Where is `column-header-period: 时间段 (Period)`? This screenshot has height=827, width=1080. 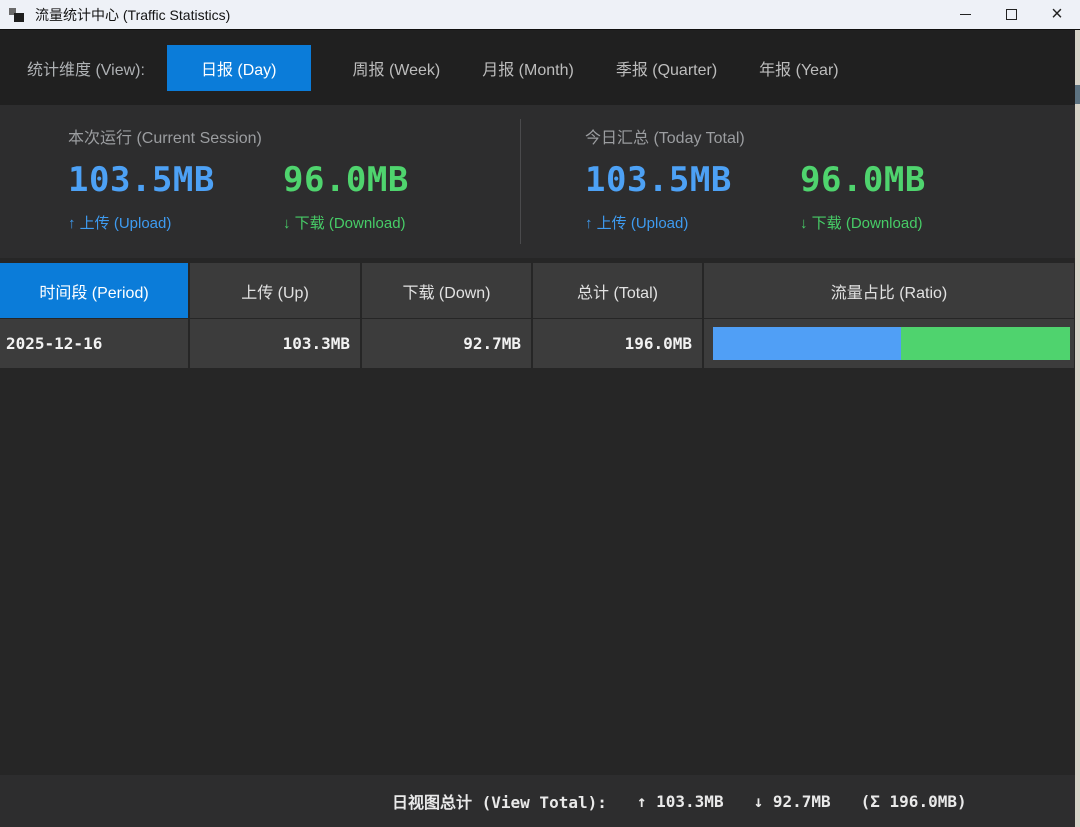 column-header-period: 时间段 (Period) is located at coordinates (94, 290).